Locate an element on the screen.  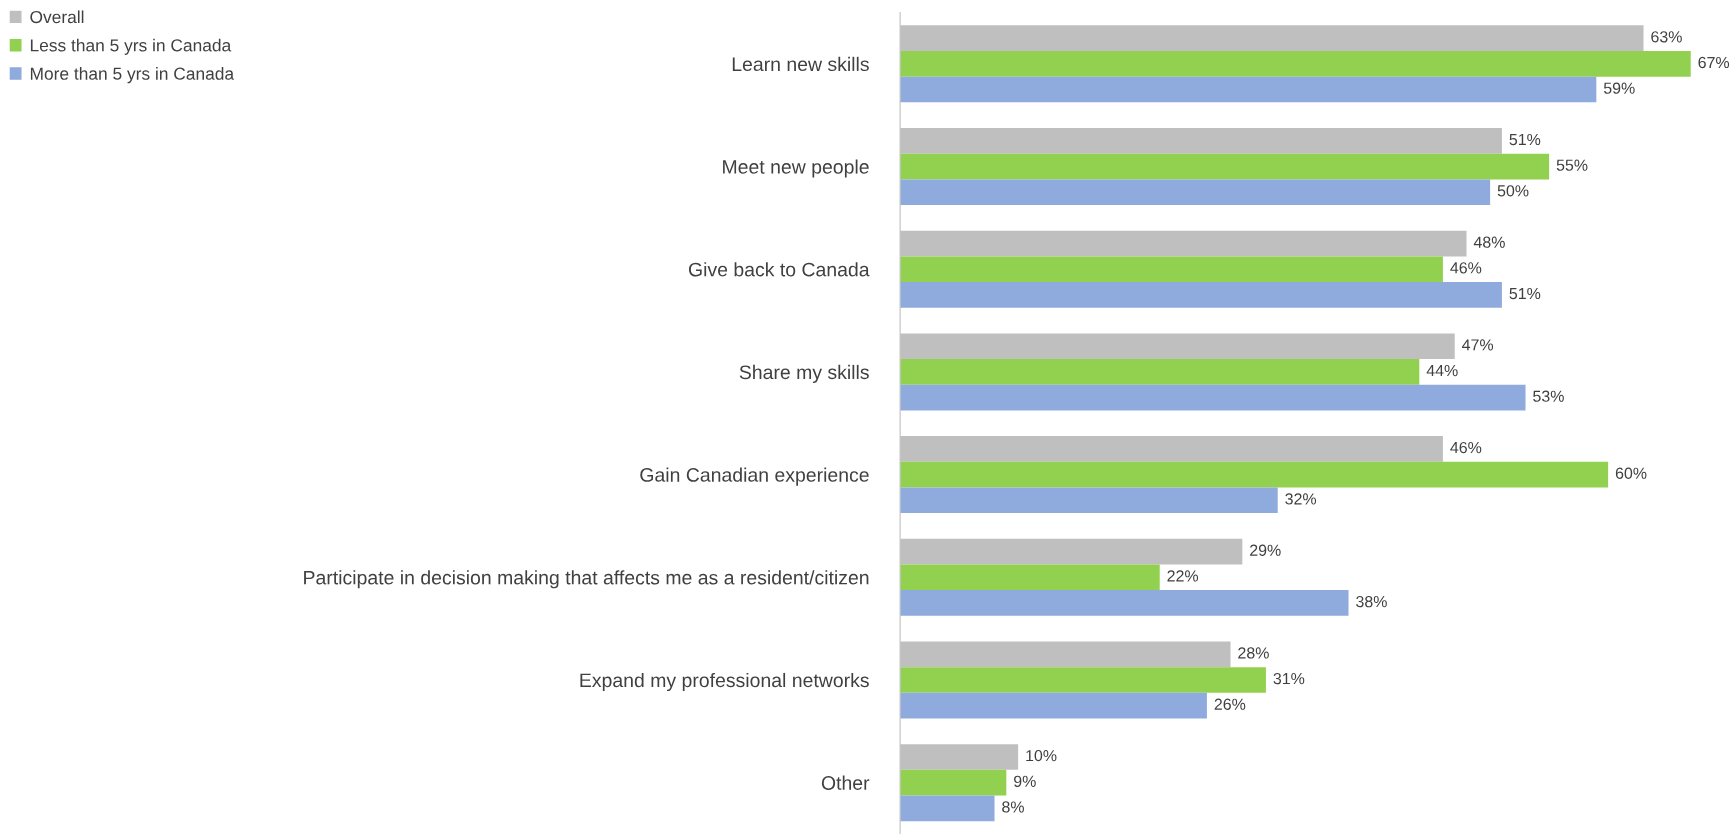
y-tick-label: Gain Canadian experience is located at coordinates (754, 476).